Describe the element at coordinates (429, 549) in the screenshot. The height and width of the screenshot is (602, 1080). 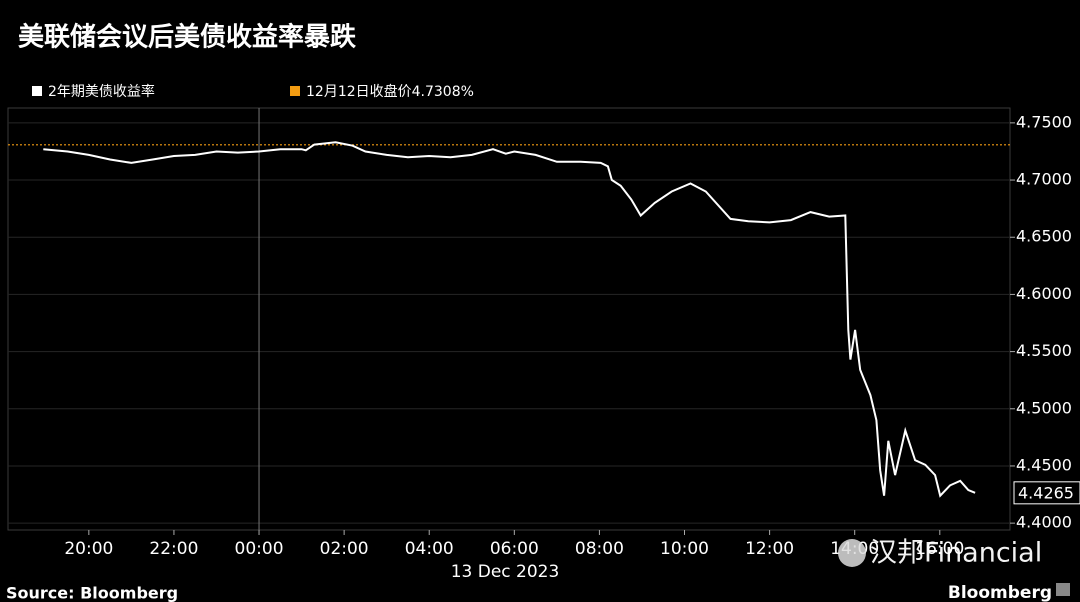
I see `x-tick-label: 04:00` at that location.